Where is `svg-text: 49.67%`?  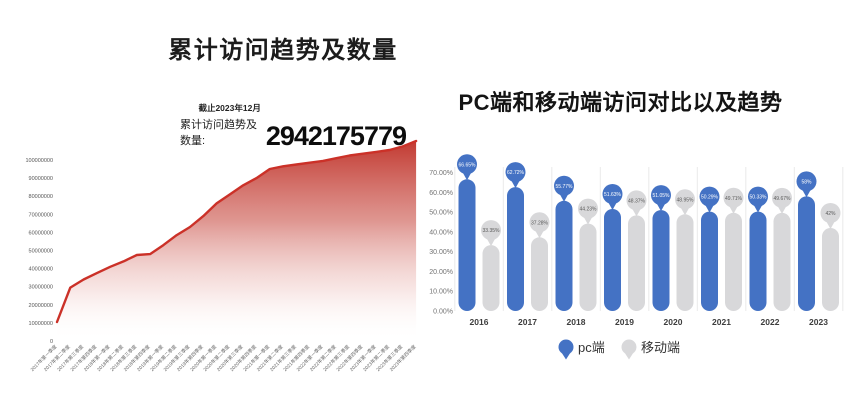
svg-text: 49.67% is located at coordinates (783, 199).